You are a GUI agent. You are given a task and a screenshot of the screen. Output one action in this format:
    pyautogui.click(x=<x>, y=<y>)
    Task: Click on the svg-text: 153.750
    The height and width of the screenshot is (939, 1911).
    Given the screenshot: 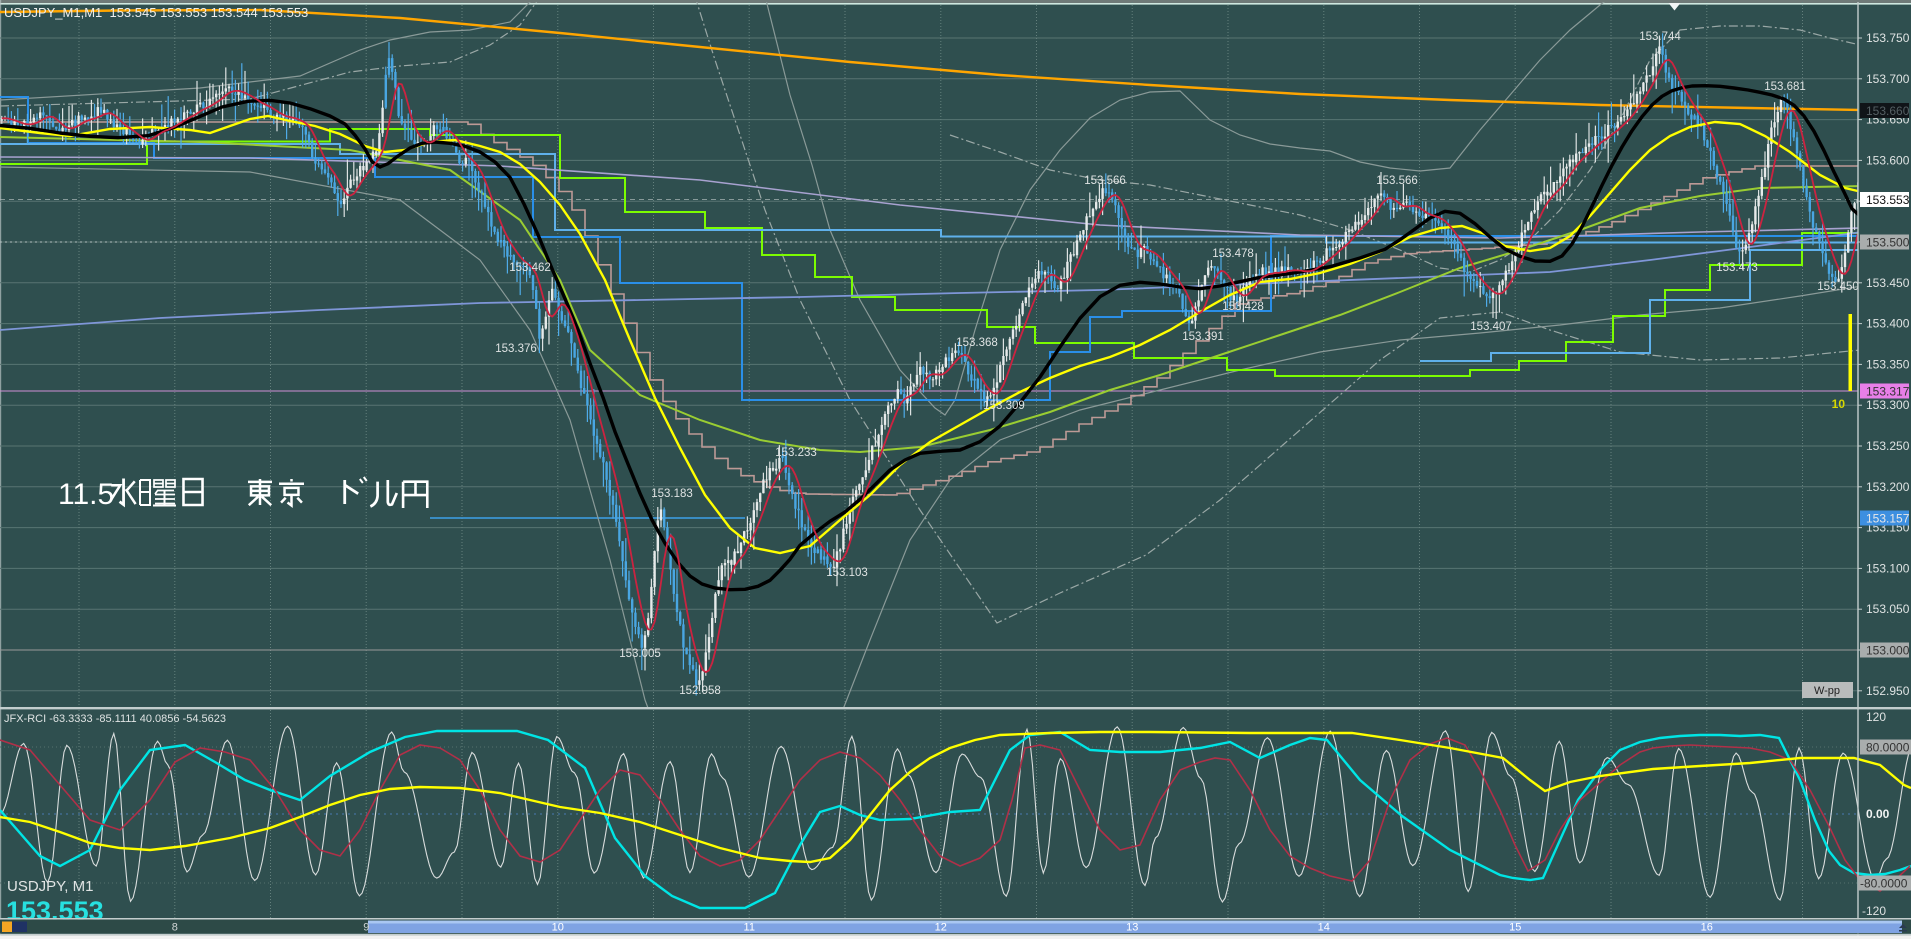 What is the action you would take?
    pyautogui.click(x=1888, y=38)
    